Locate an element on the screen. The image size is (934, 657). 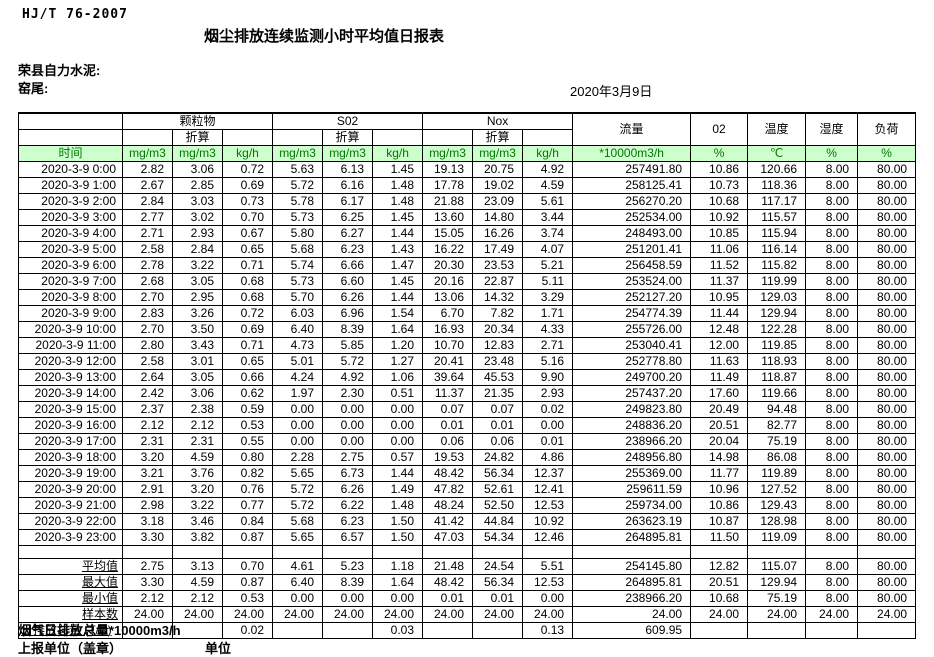
row-label-cell: 2020-3-9 7:00 is located at coordinates (70, 281).